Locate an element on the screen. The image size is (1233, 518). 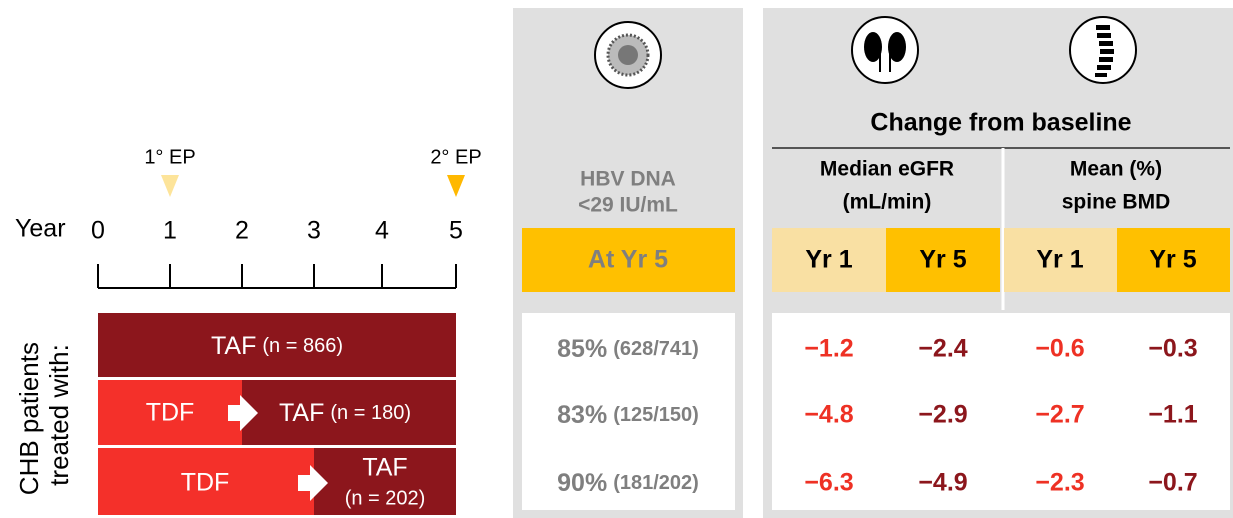
group-header: Mean (%) is located at coordinates (1116, 169).